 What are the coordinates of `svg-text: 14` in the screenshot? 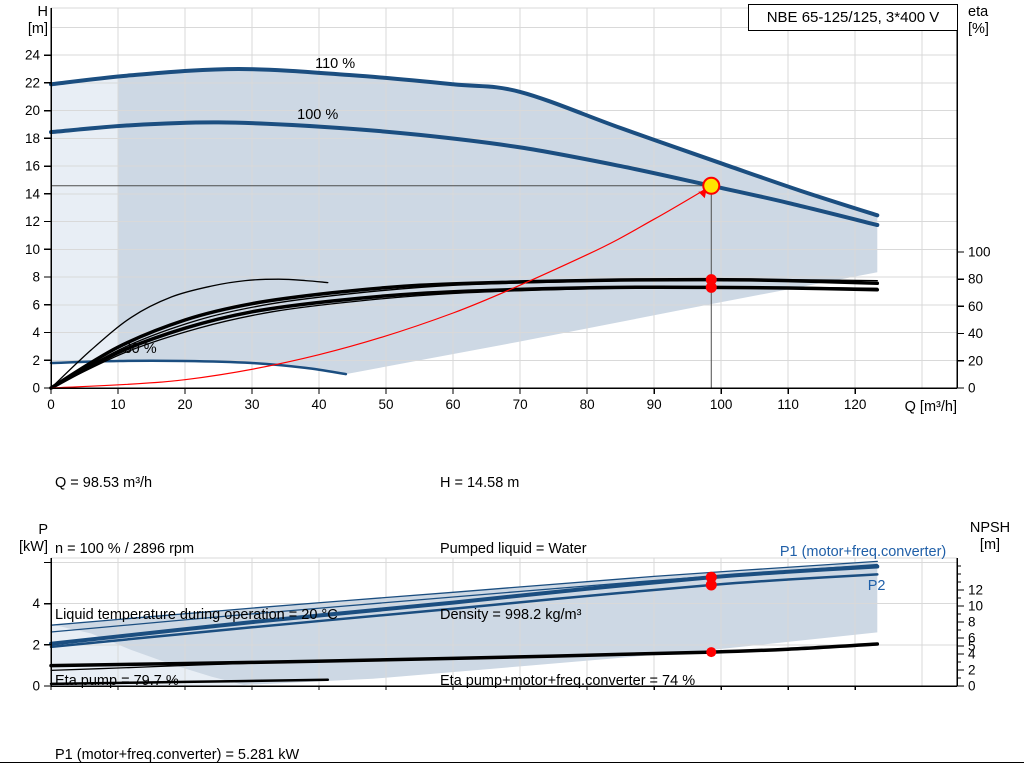 It's located at (33, 193).